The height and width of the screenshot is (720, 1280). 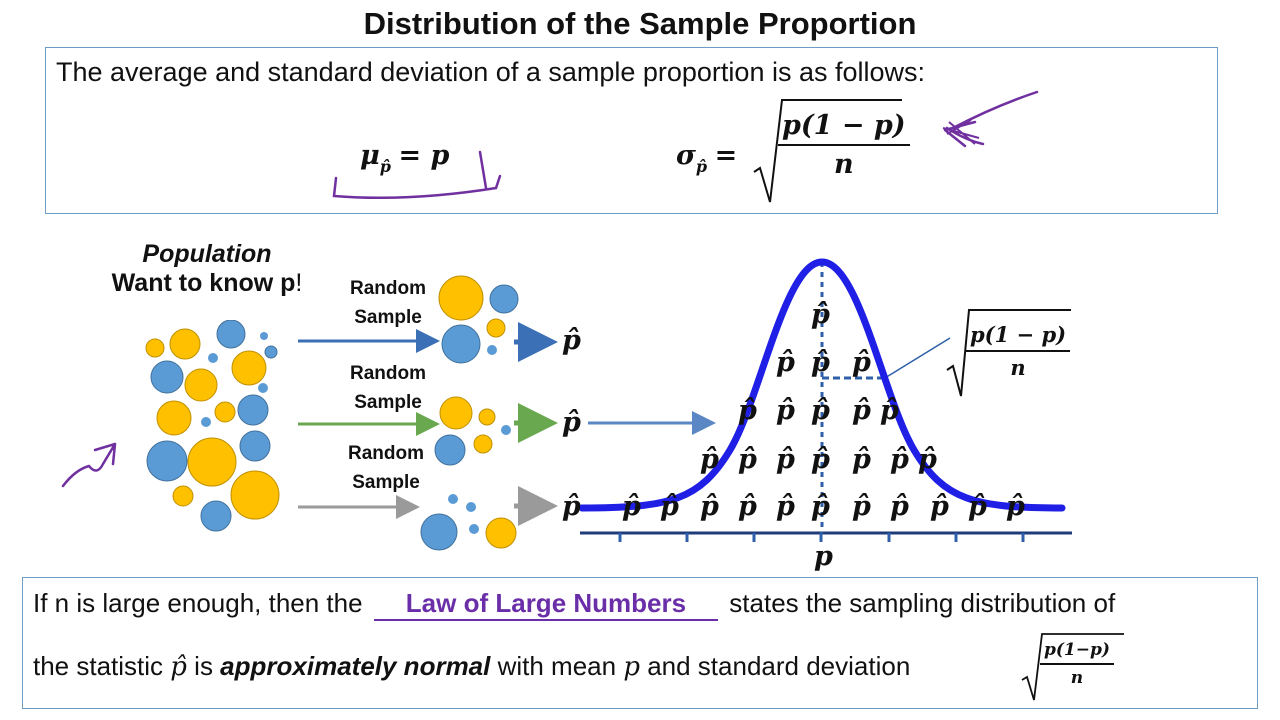 What do you see at coordinates (299, 283) in the screenshot?
I see `population-subtitle-mark: !` at bounding box center [299, 283].